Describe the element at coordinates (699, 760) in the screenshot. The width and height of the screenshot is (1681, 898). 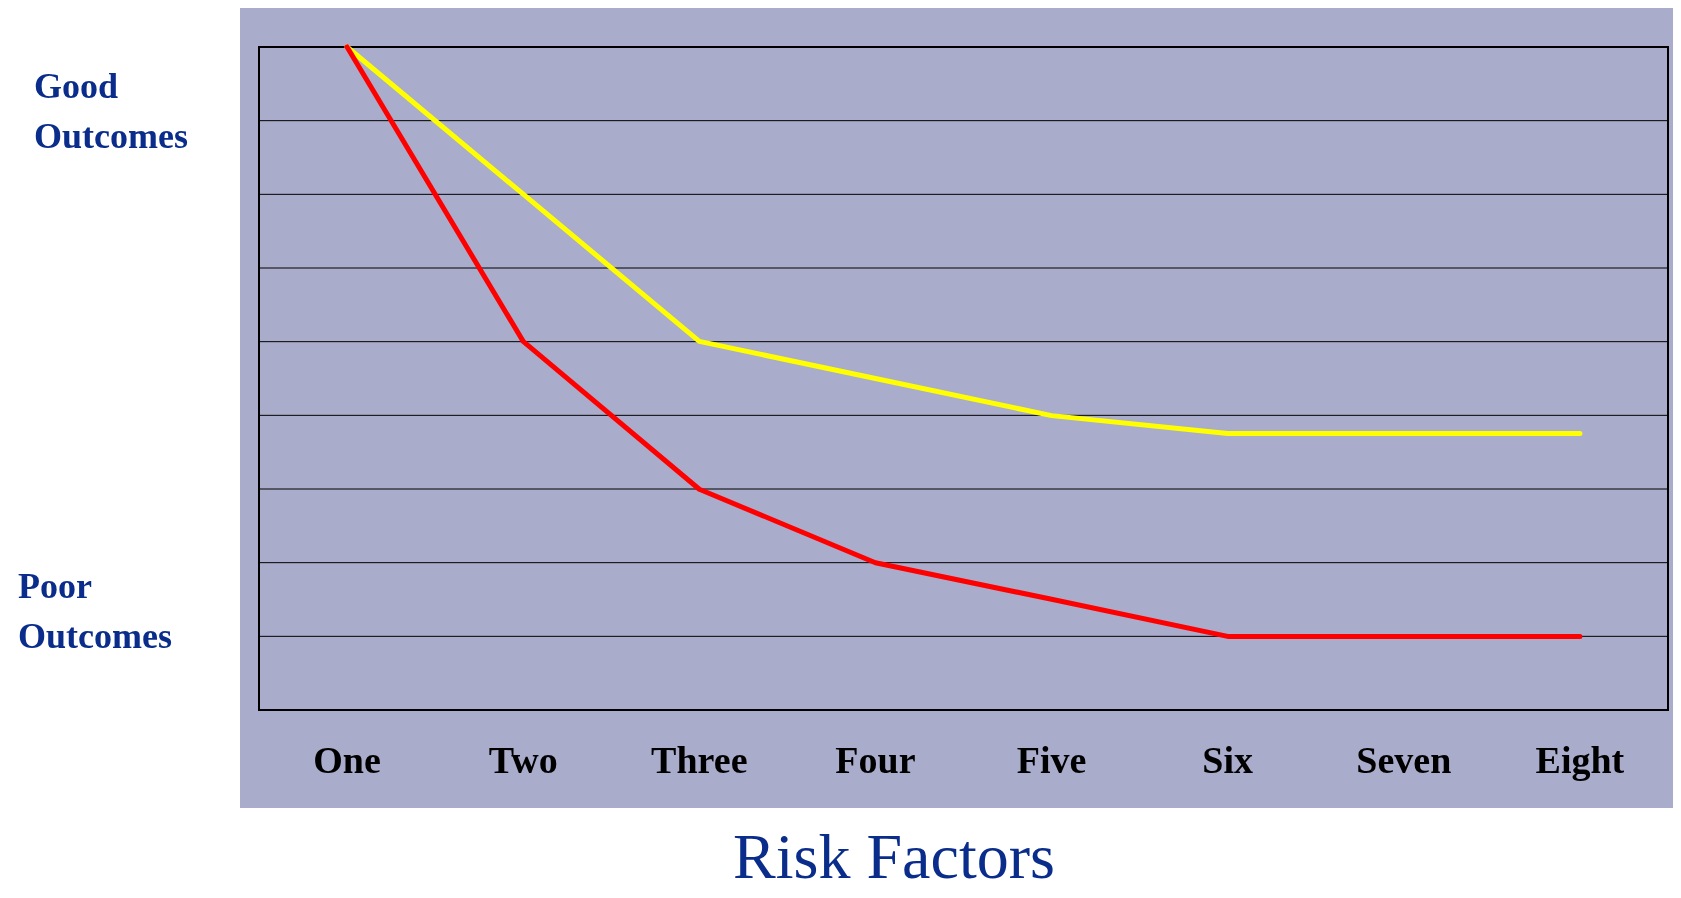
I see `x-tick-label: Three` at that location.